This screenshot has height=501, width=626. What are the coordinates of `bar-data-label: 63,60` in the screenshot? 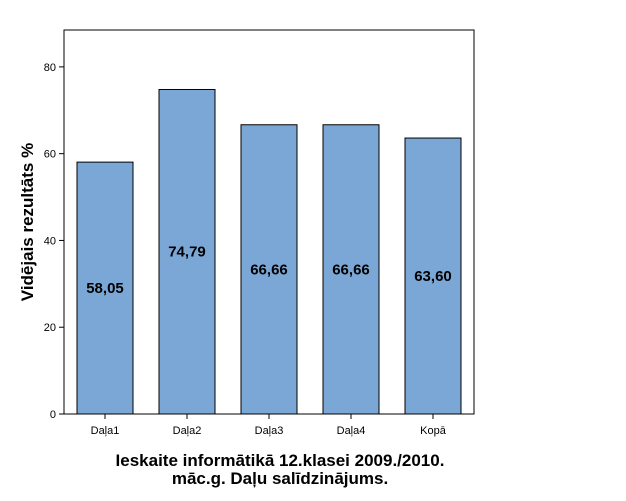 It's located at (433, 276).